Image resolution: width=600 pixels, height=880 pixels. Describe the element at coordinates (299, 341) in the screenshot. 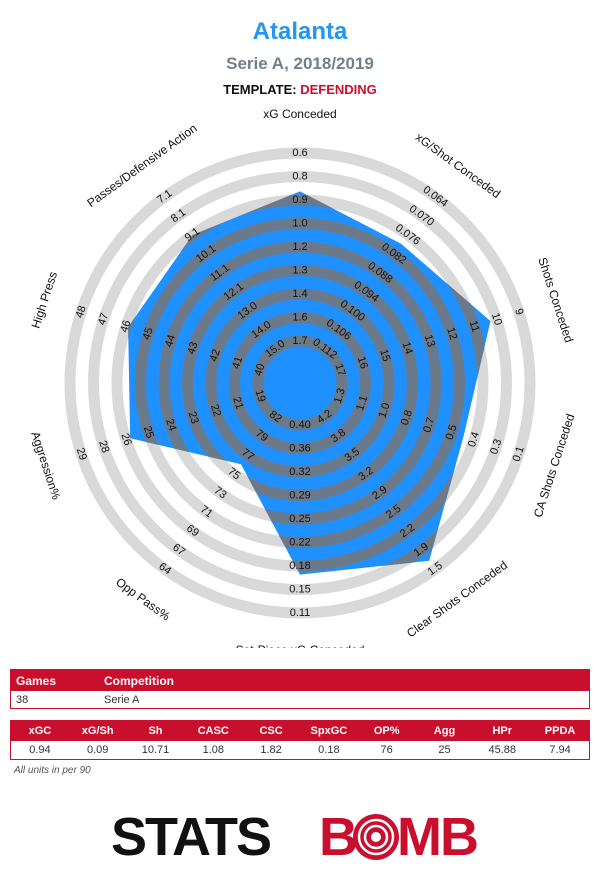

I see `tick-label: 1.7` at that location.